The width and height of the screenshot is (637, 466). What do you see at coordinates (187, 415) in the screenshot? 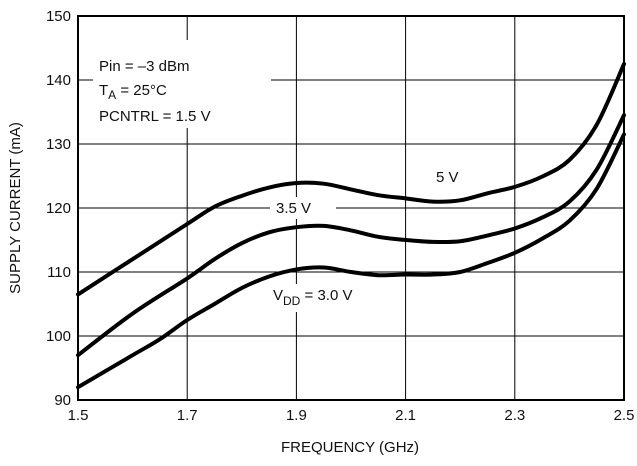
I see `x-tick-label: 1.7` at bounding box center [187, 415].